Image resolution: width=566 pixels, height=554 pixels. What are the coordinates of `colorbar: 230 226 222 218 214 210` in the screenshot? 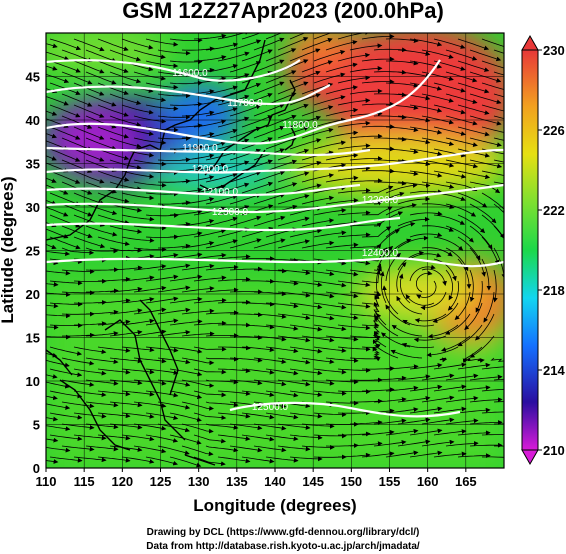 It's located at (543, 250).